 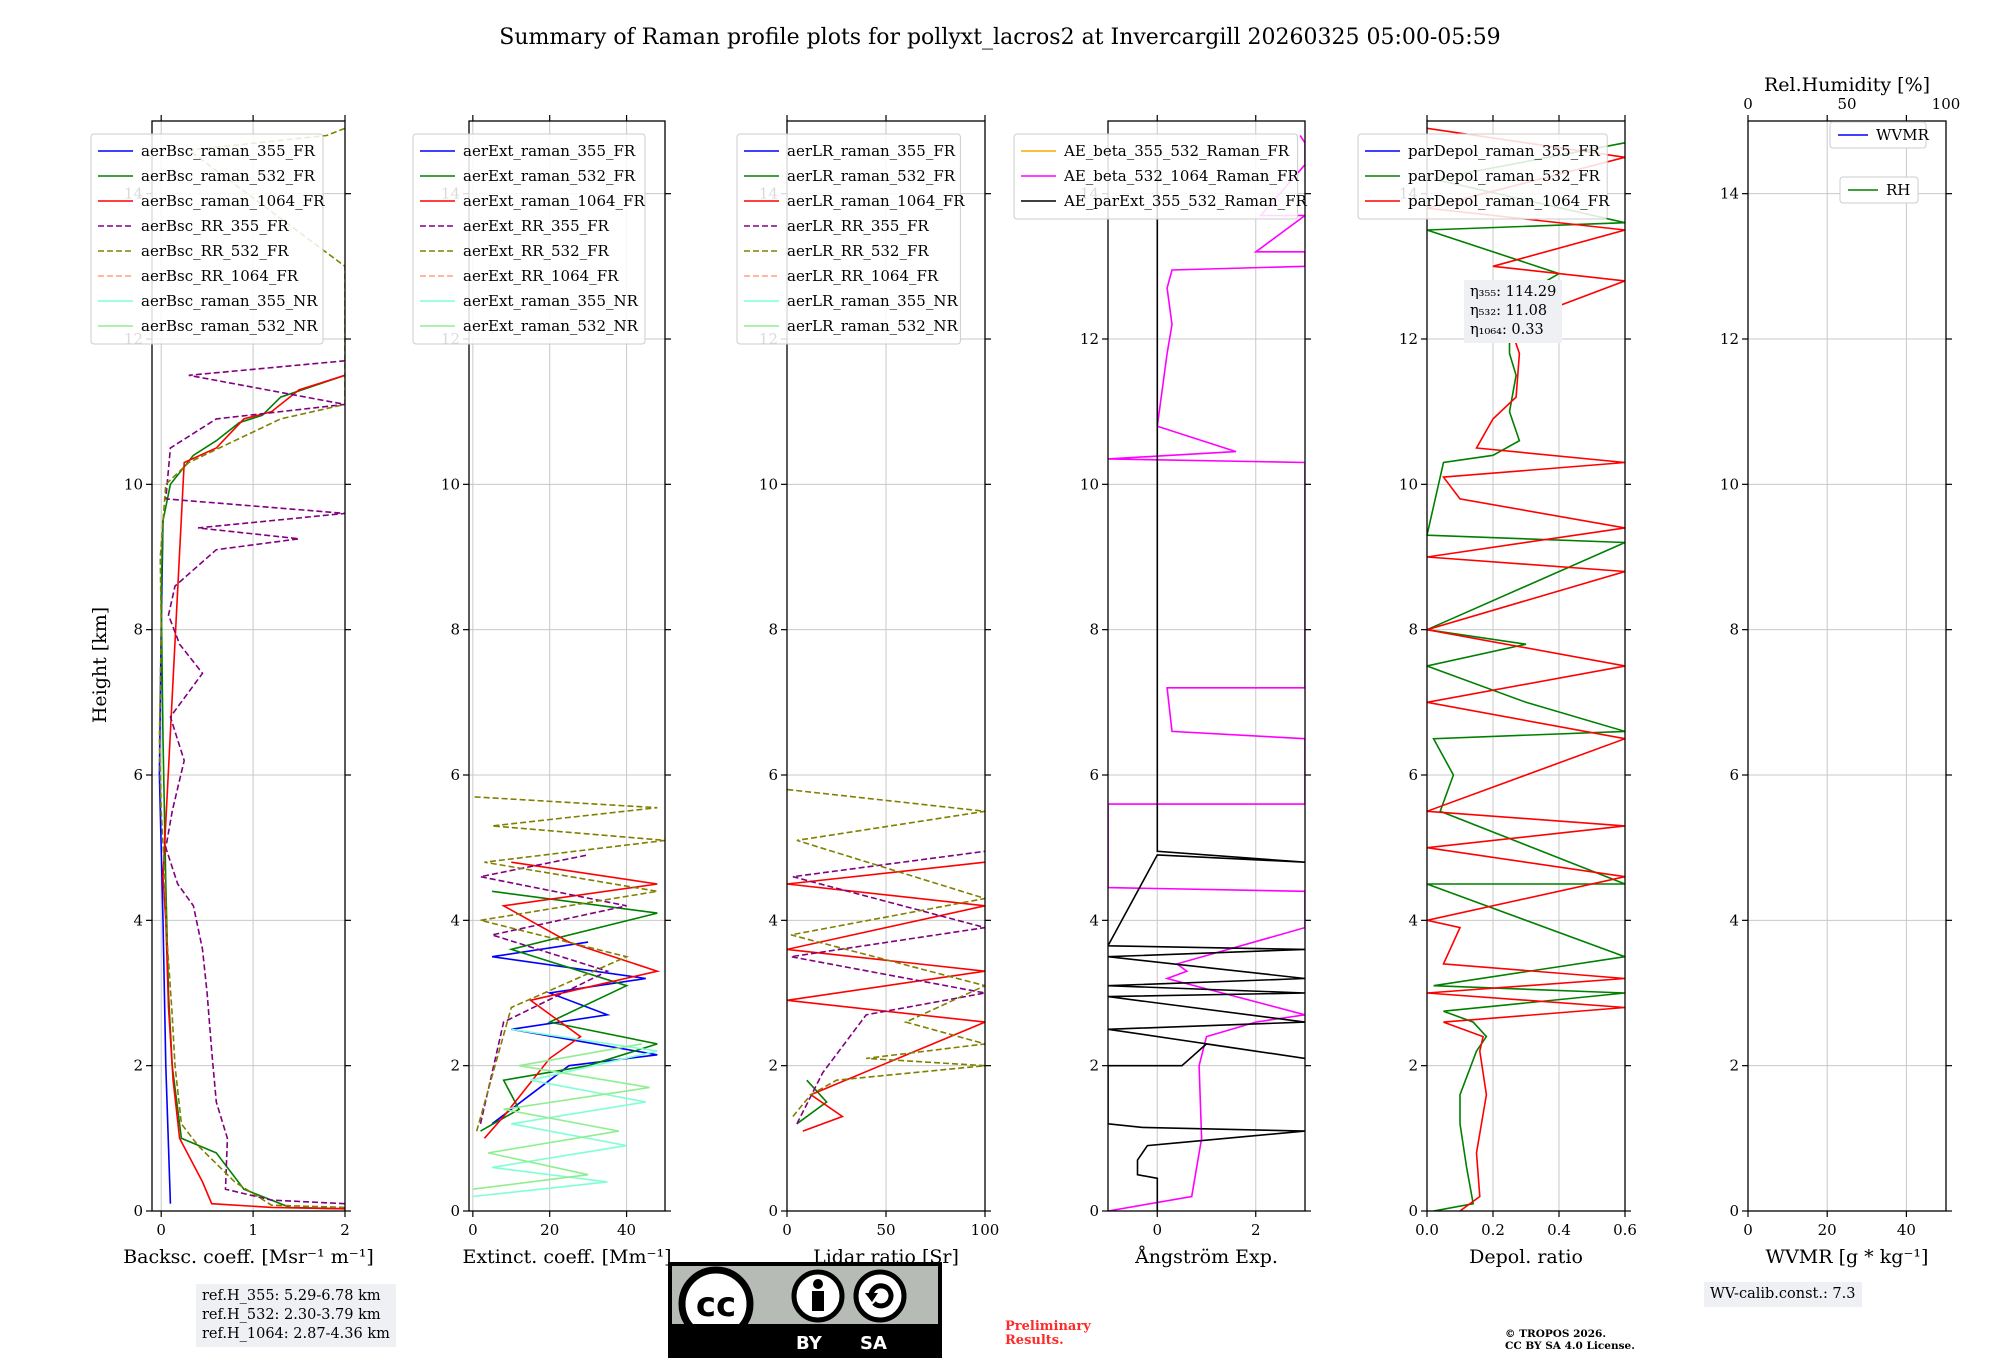 I want to click on series-parDepol_raman_532_FR, so click(x=1526, y=676).